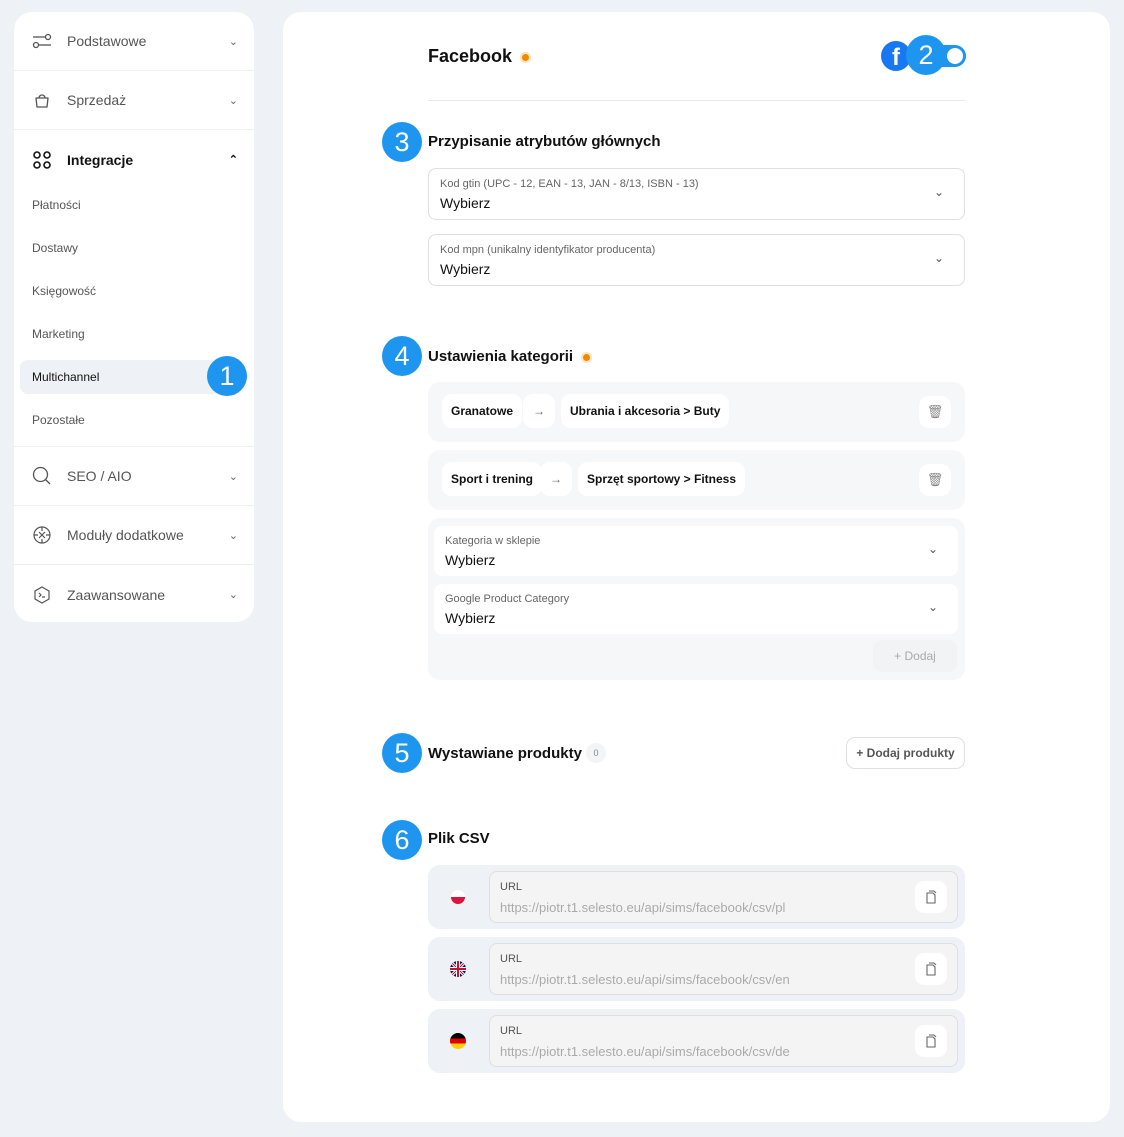 The image size is (1124, 1137). Describe the element at coordinates (134, 41) in the screenshot. I see `sidebar-group-podstawowe: Podstawowe ⌄` at that location.